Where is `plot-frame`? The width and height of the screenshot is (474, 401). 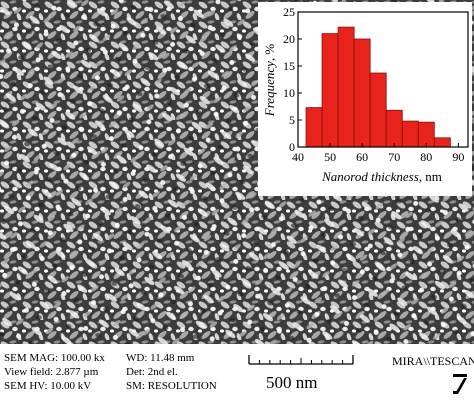 plot-frame is located at coordinates (383, 79).